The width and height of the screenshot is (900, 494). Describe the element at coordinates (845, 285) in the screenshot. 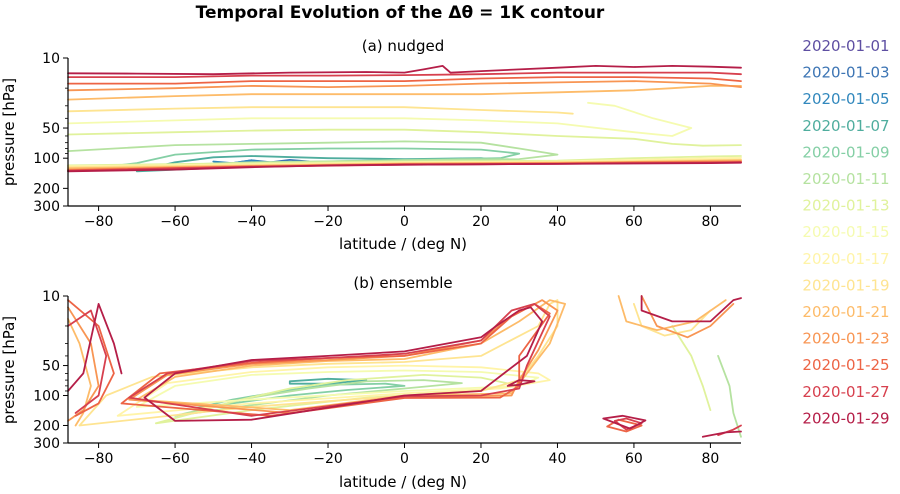

I see `legend-entry: 2020-01-19` at that location.